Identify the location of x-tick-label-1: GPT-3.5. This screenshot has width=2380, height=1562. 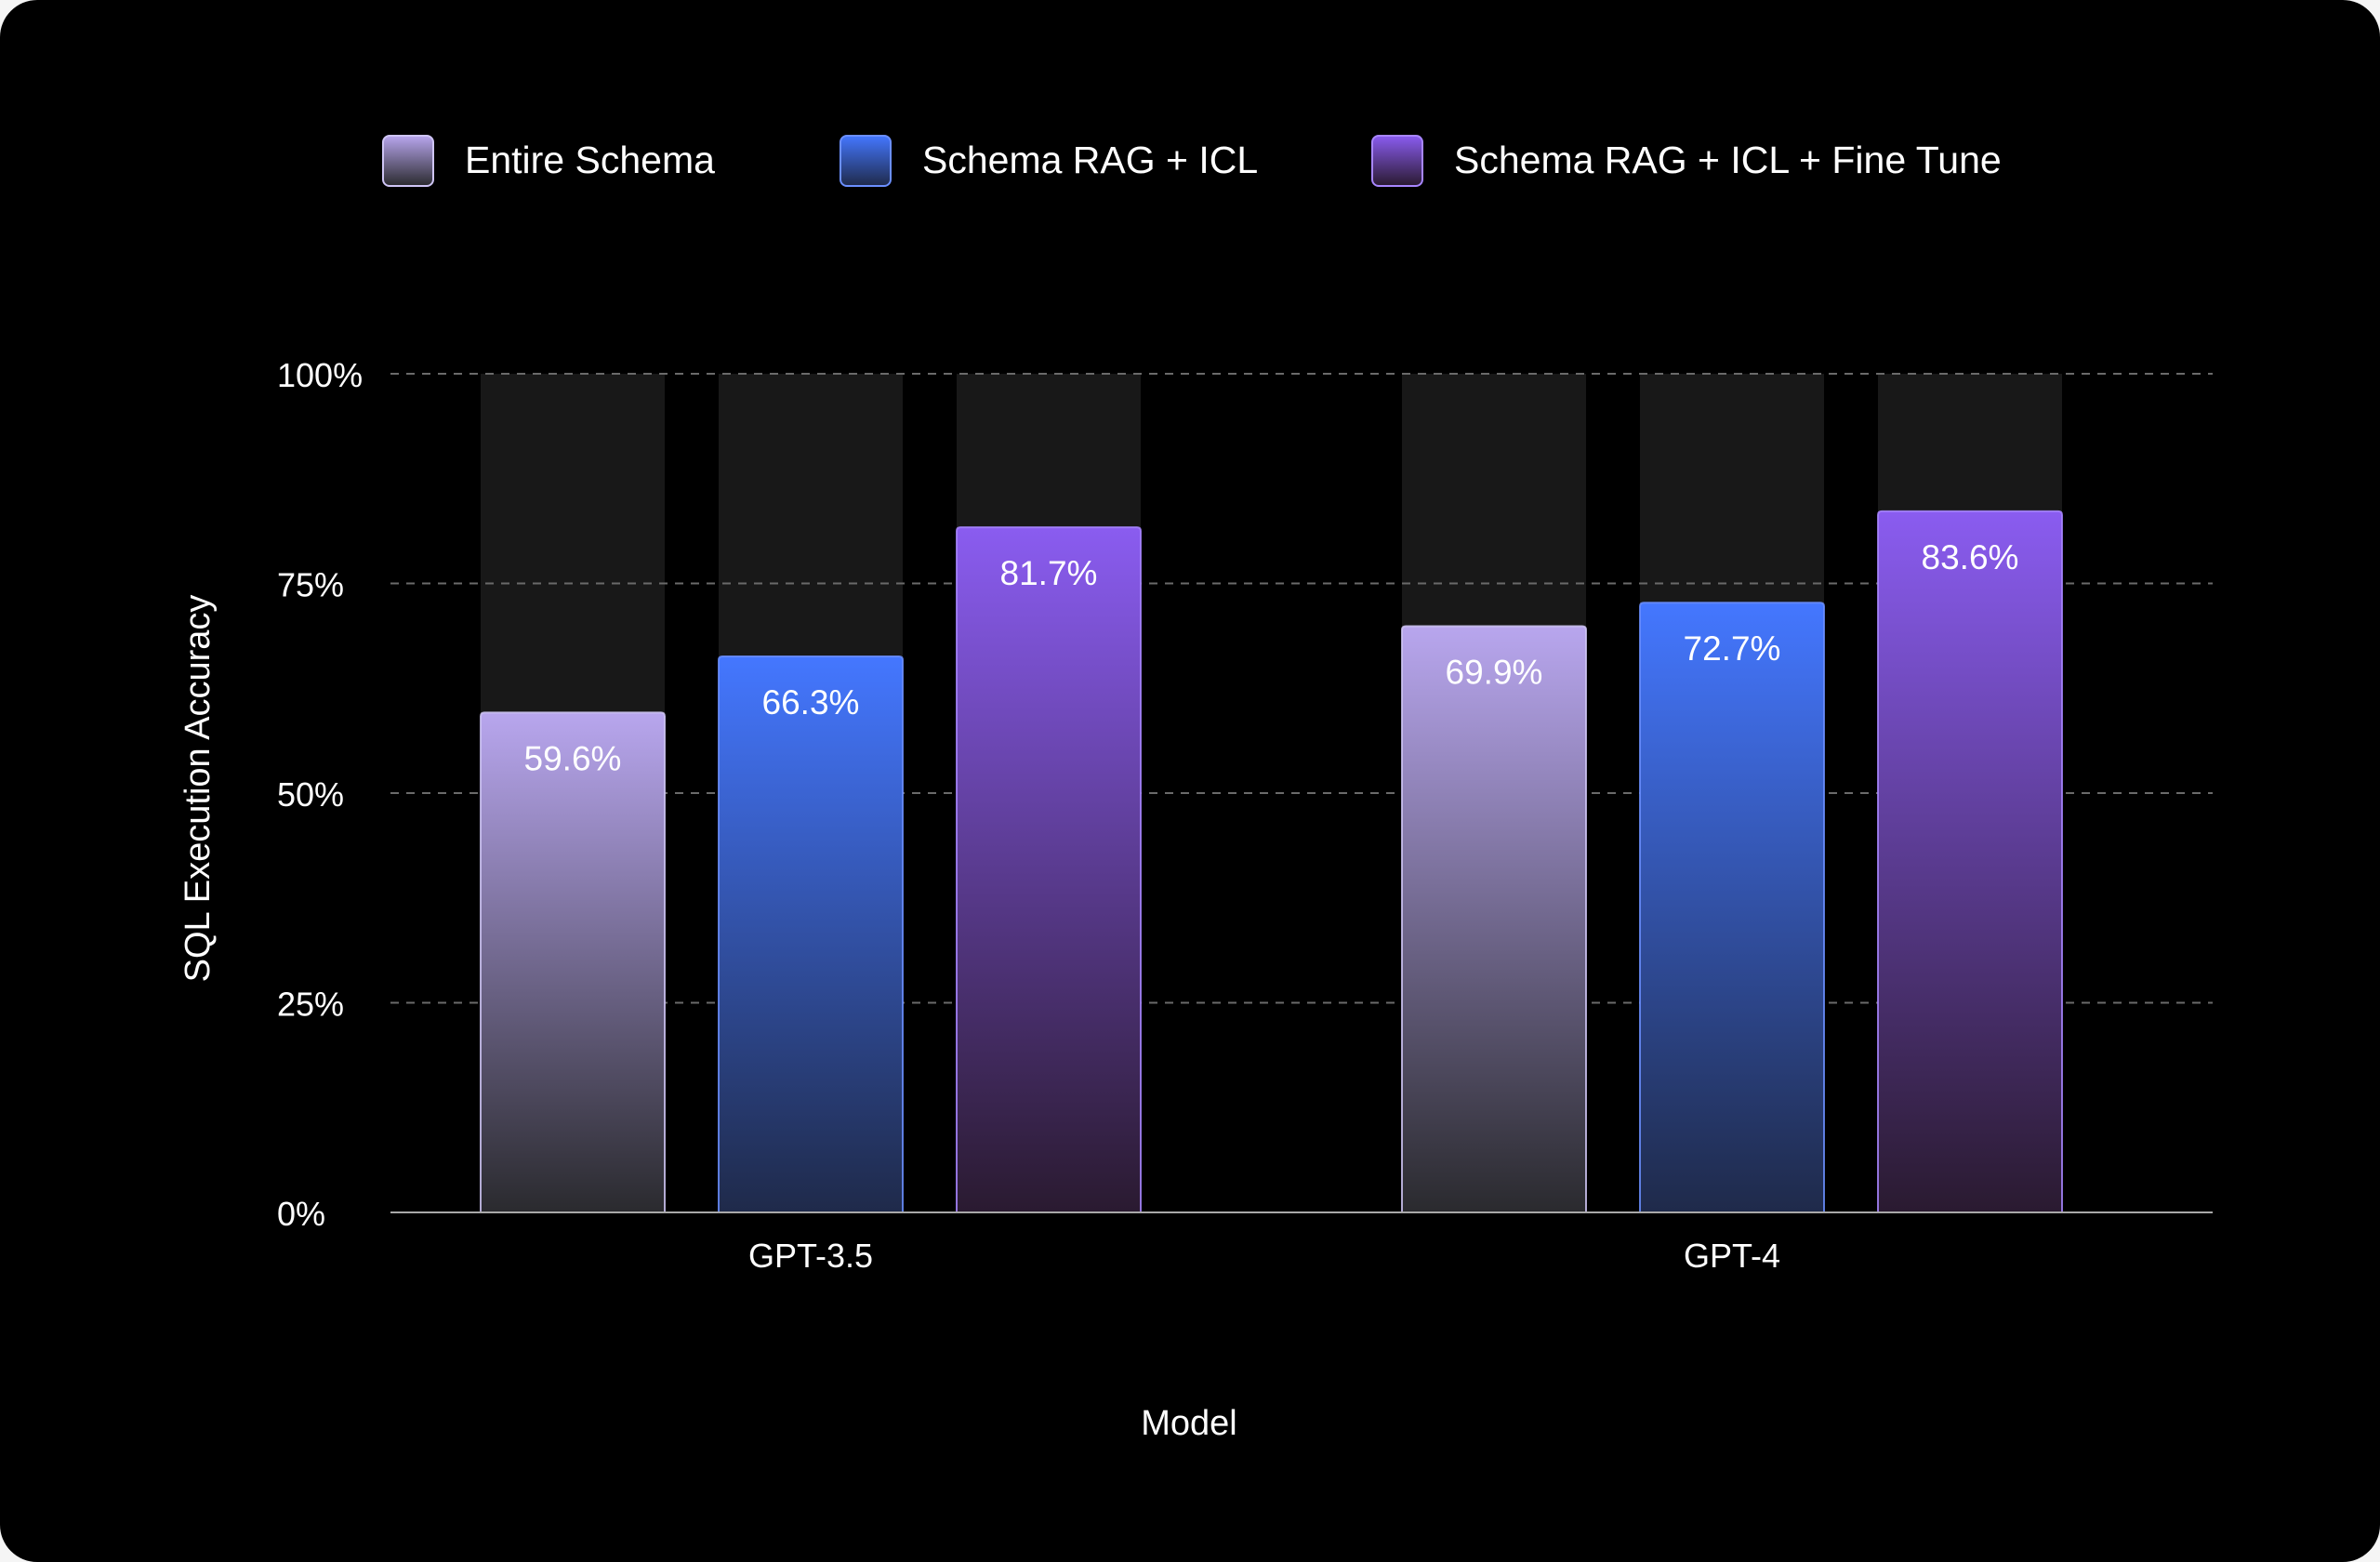
(810, 1256).